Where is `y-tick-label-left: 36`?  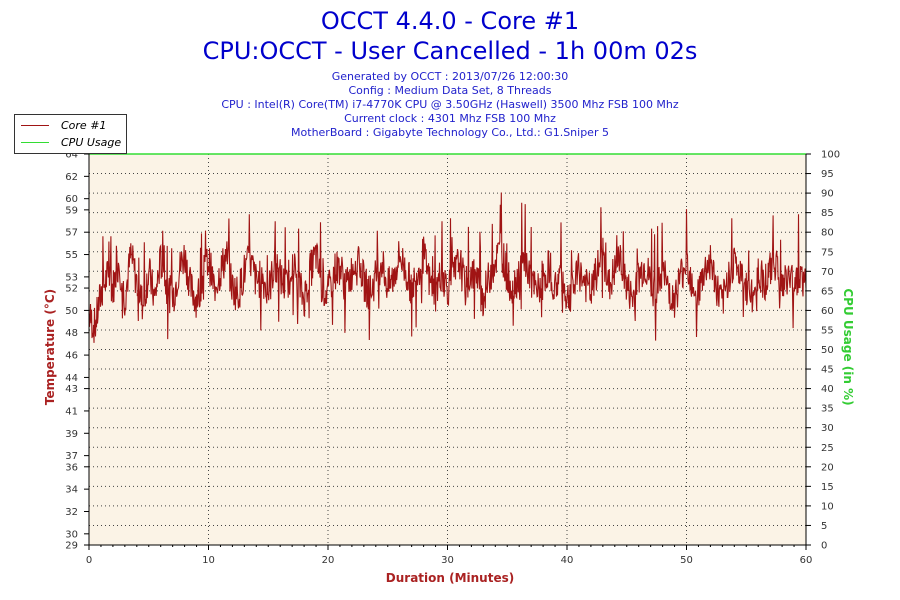 y-tick-label-left: 36 is located at coordinates (71, 467).